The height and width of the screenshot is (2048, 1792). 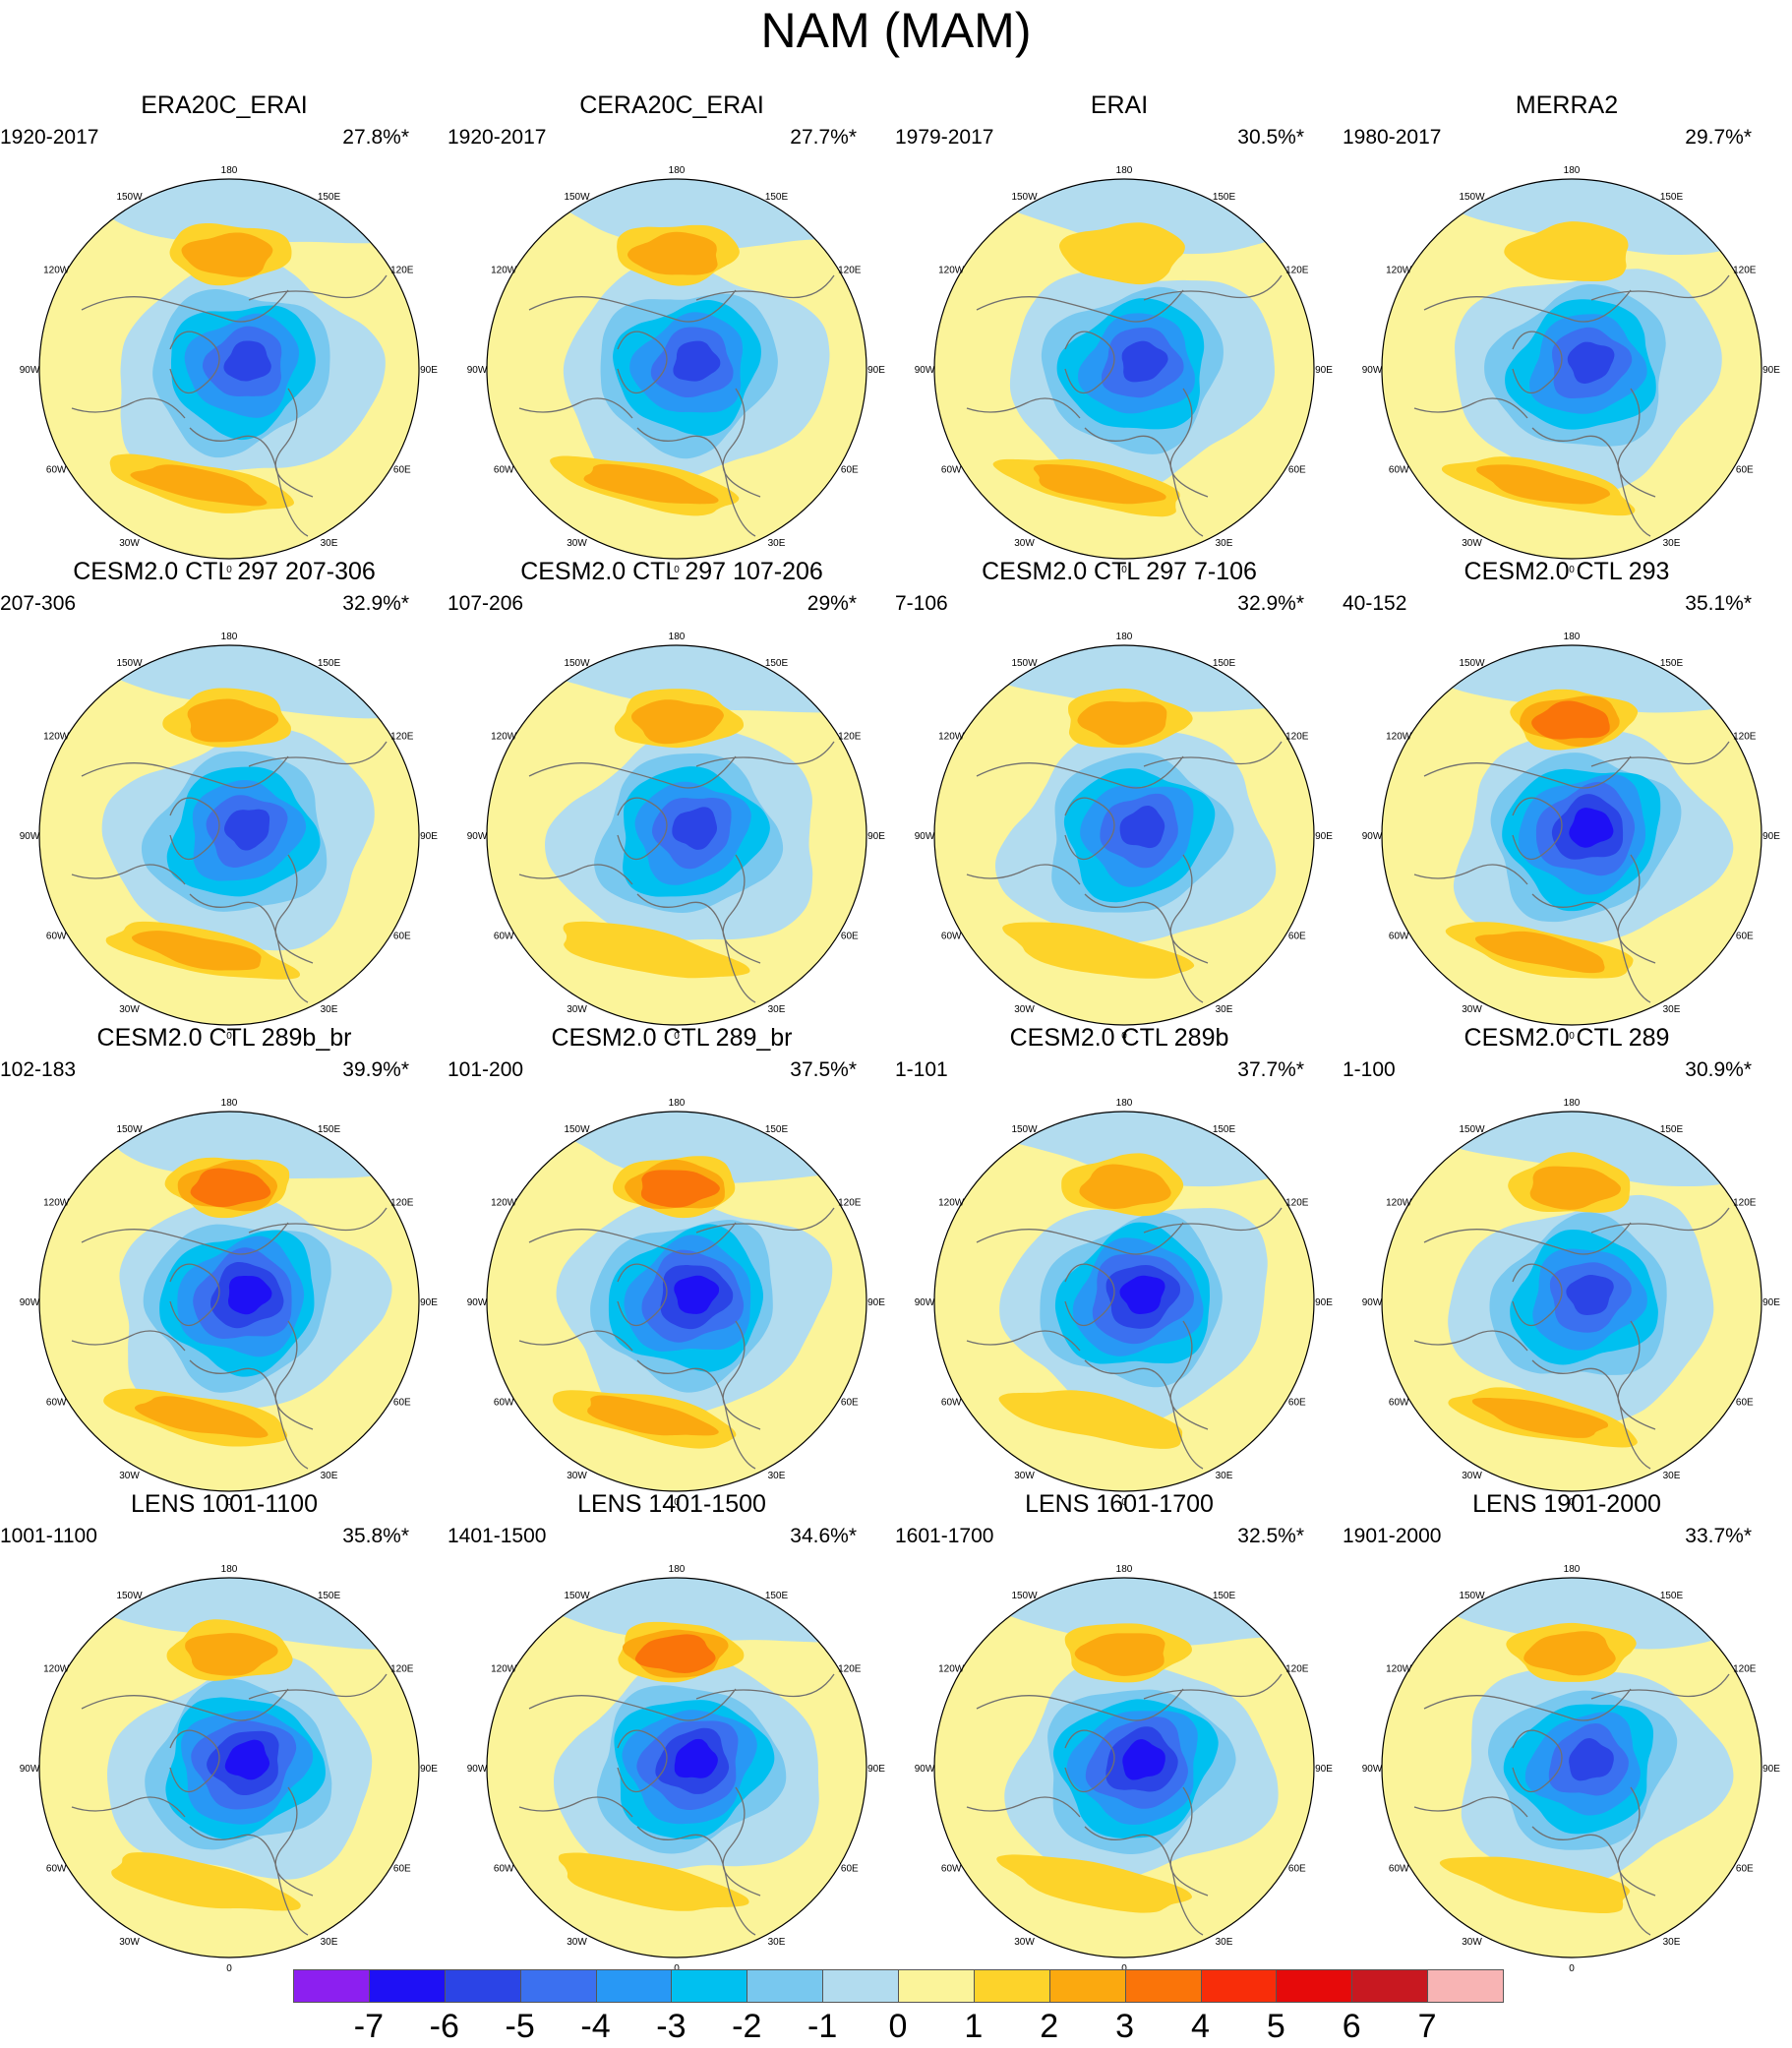 I want to click on colorbar-label: 0, so click(x=898, y=2026).